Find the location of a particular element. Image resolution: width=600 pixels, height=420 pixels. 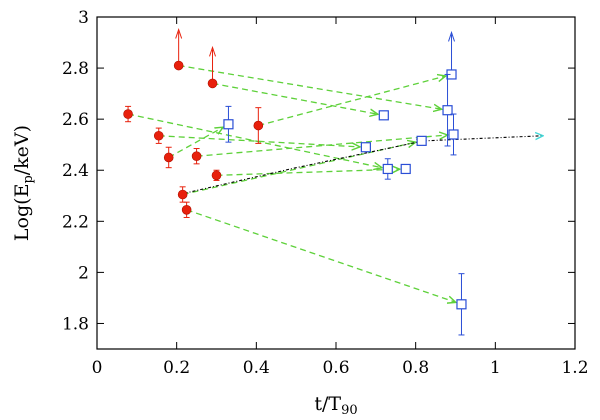

x-axis-title-subscript: 90 is located at coordinates (349, 410).